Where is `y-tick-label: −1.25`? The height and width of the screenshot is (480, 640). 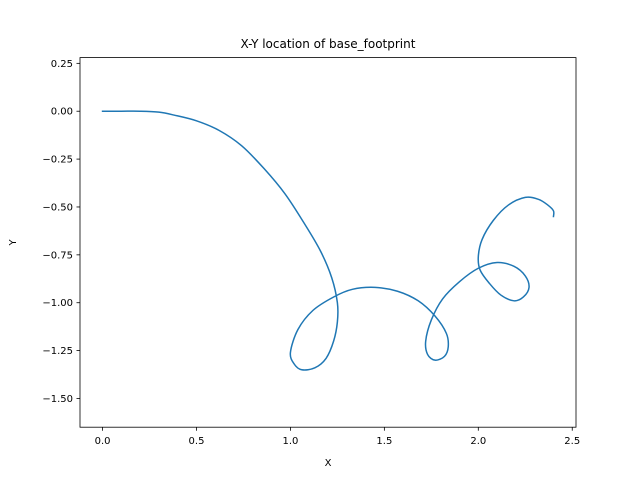
y-tick-label: −1.25 is located at coordinates (57, 351).